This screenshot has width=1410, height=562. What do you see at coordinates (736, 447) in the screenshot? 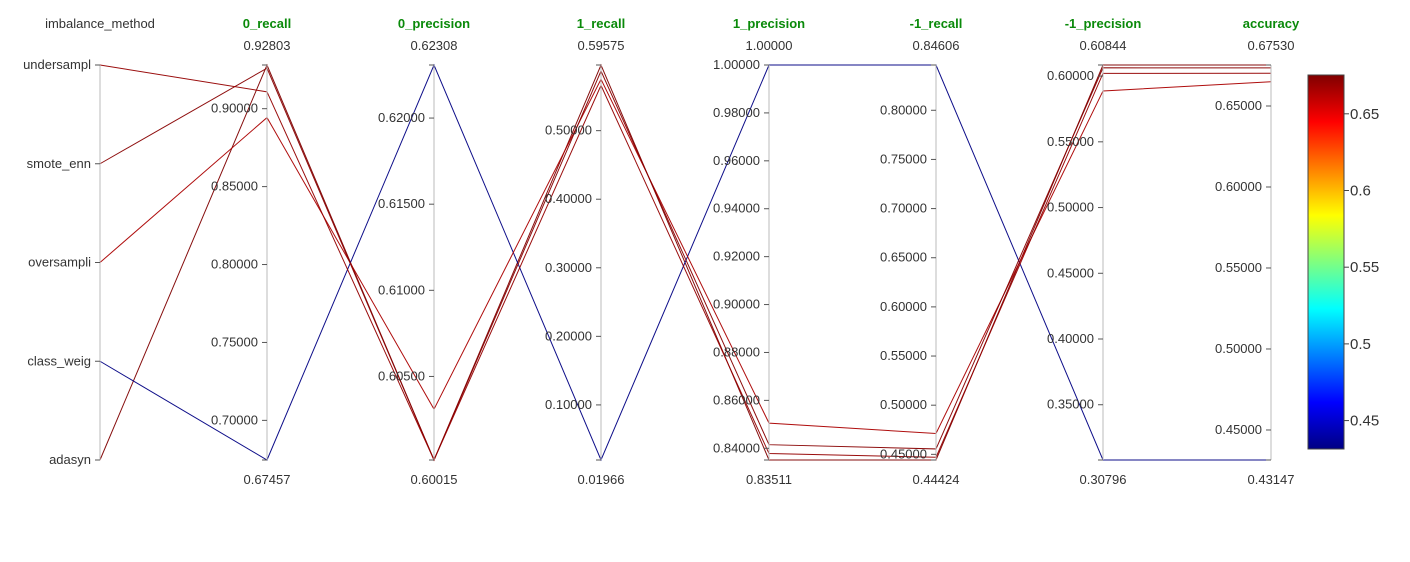
I see `axis-tick-label: 0.84000` at bounding box center [736, 447].